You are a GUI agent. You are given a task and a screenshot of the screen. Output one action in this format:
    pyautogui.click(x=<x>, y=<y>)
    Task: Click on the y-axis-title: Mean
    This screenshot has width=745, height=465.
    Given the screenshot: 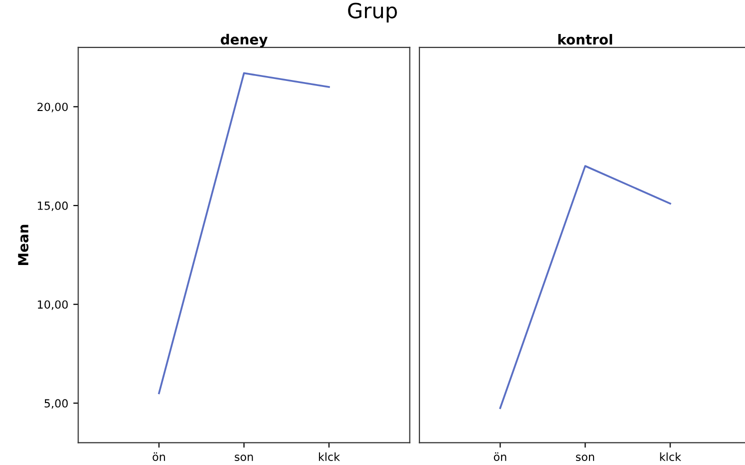 What is the action you would take?
    pyautogui.click(x=23, y=245)
    